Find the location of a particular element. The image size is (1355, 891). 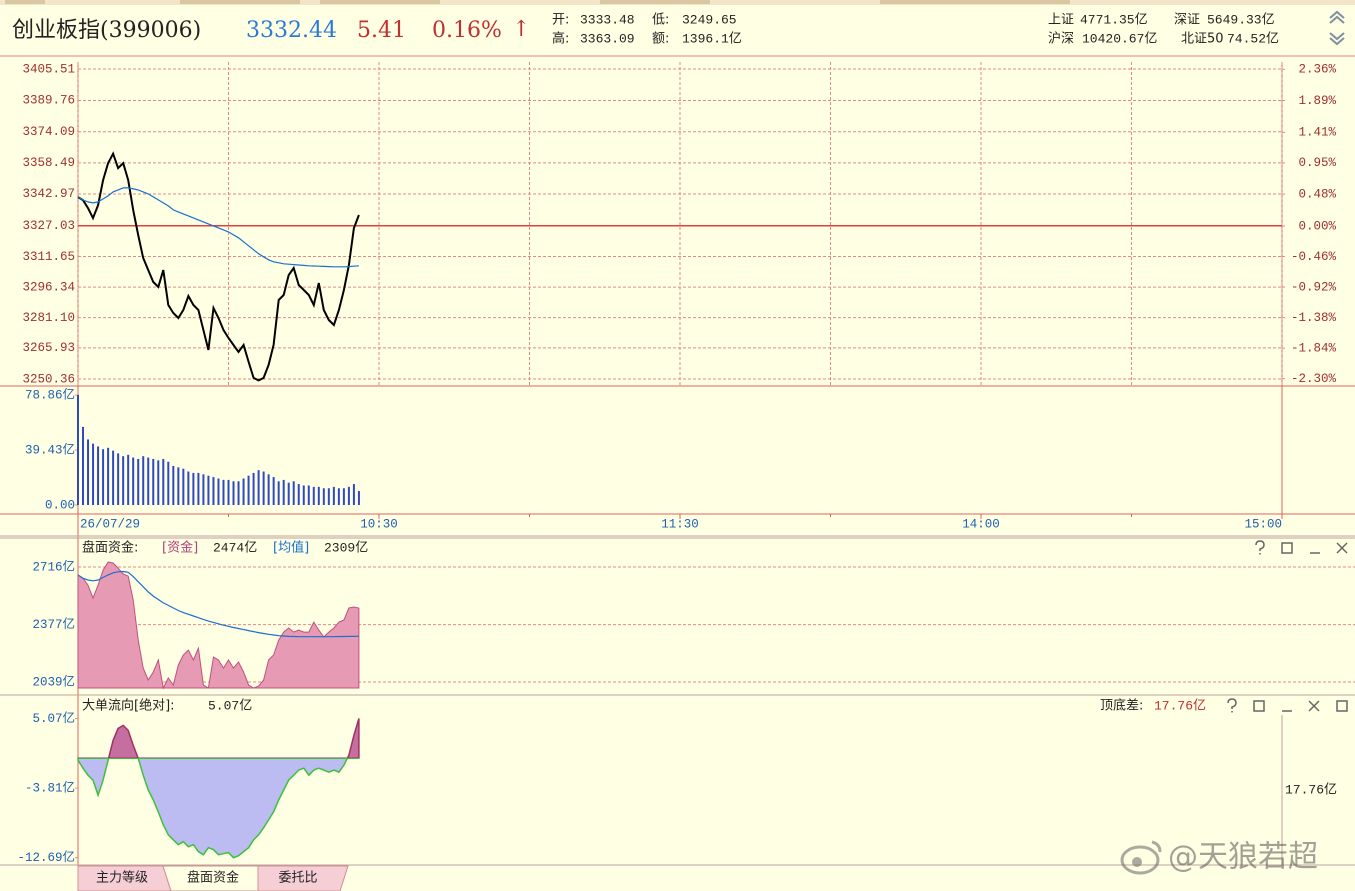

y2-tick-label: 2.36% is located at coordinates (1317, 70).